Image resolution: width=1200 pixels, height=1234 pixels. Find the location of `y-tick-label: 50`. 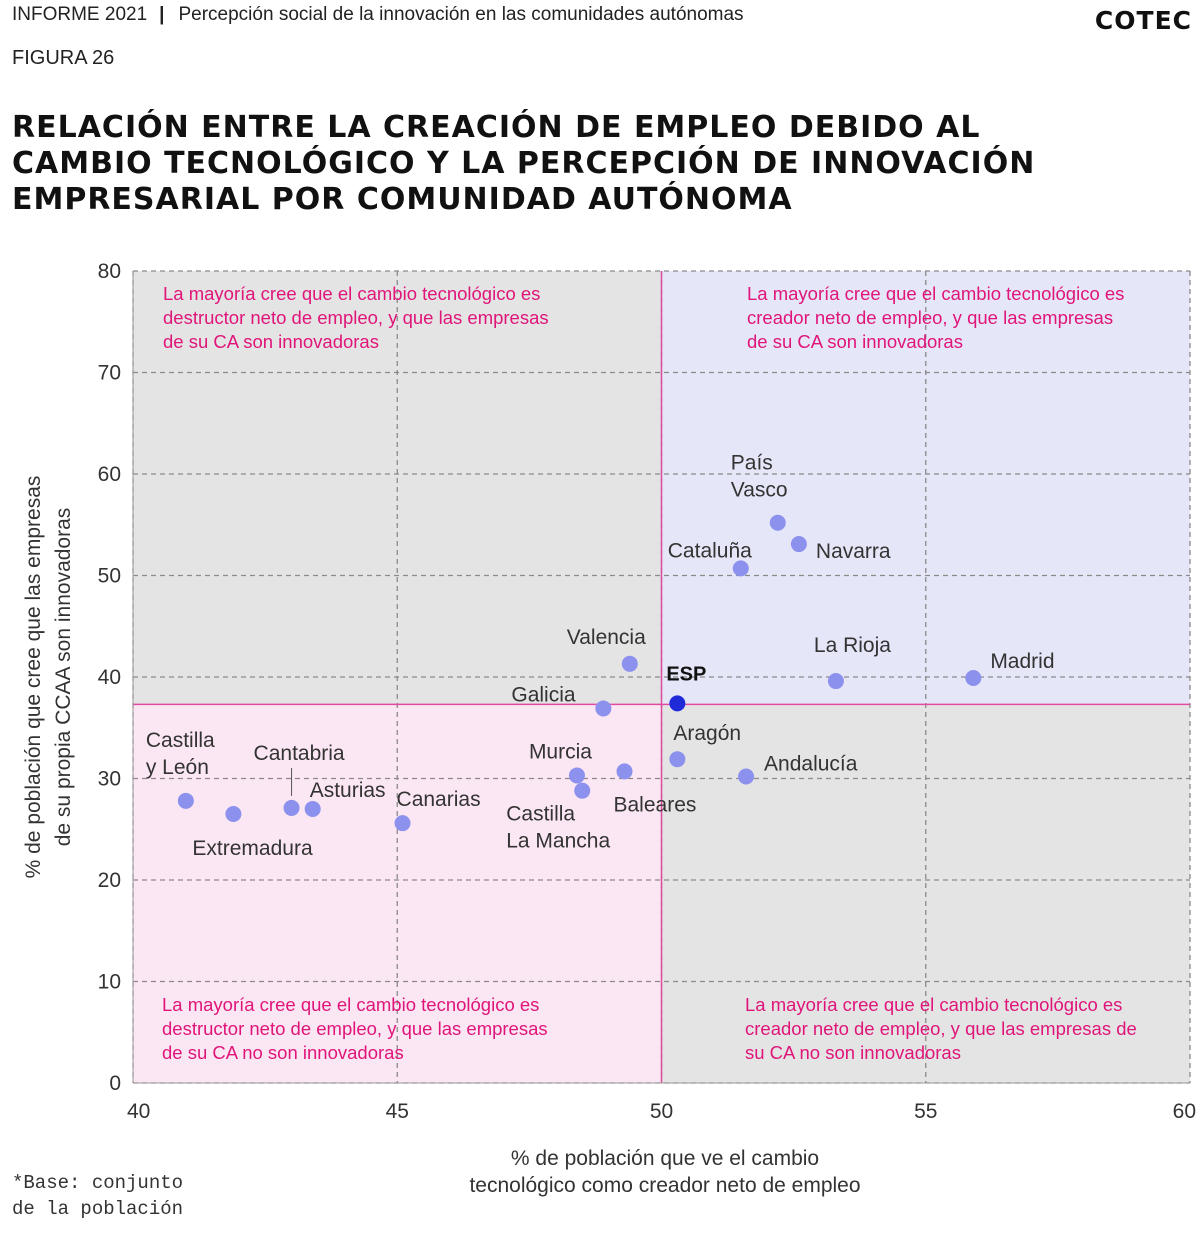

y-tick-label: 50 is located at coordinates (109, 576).